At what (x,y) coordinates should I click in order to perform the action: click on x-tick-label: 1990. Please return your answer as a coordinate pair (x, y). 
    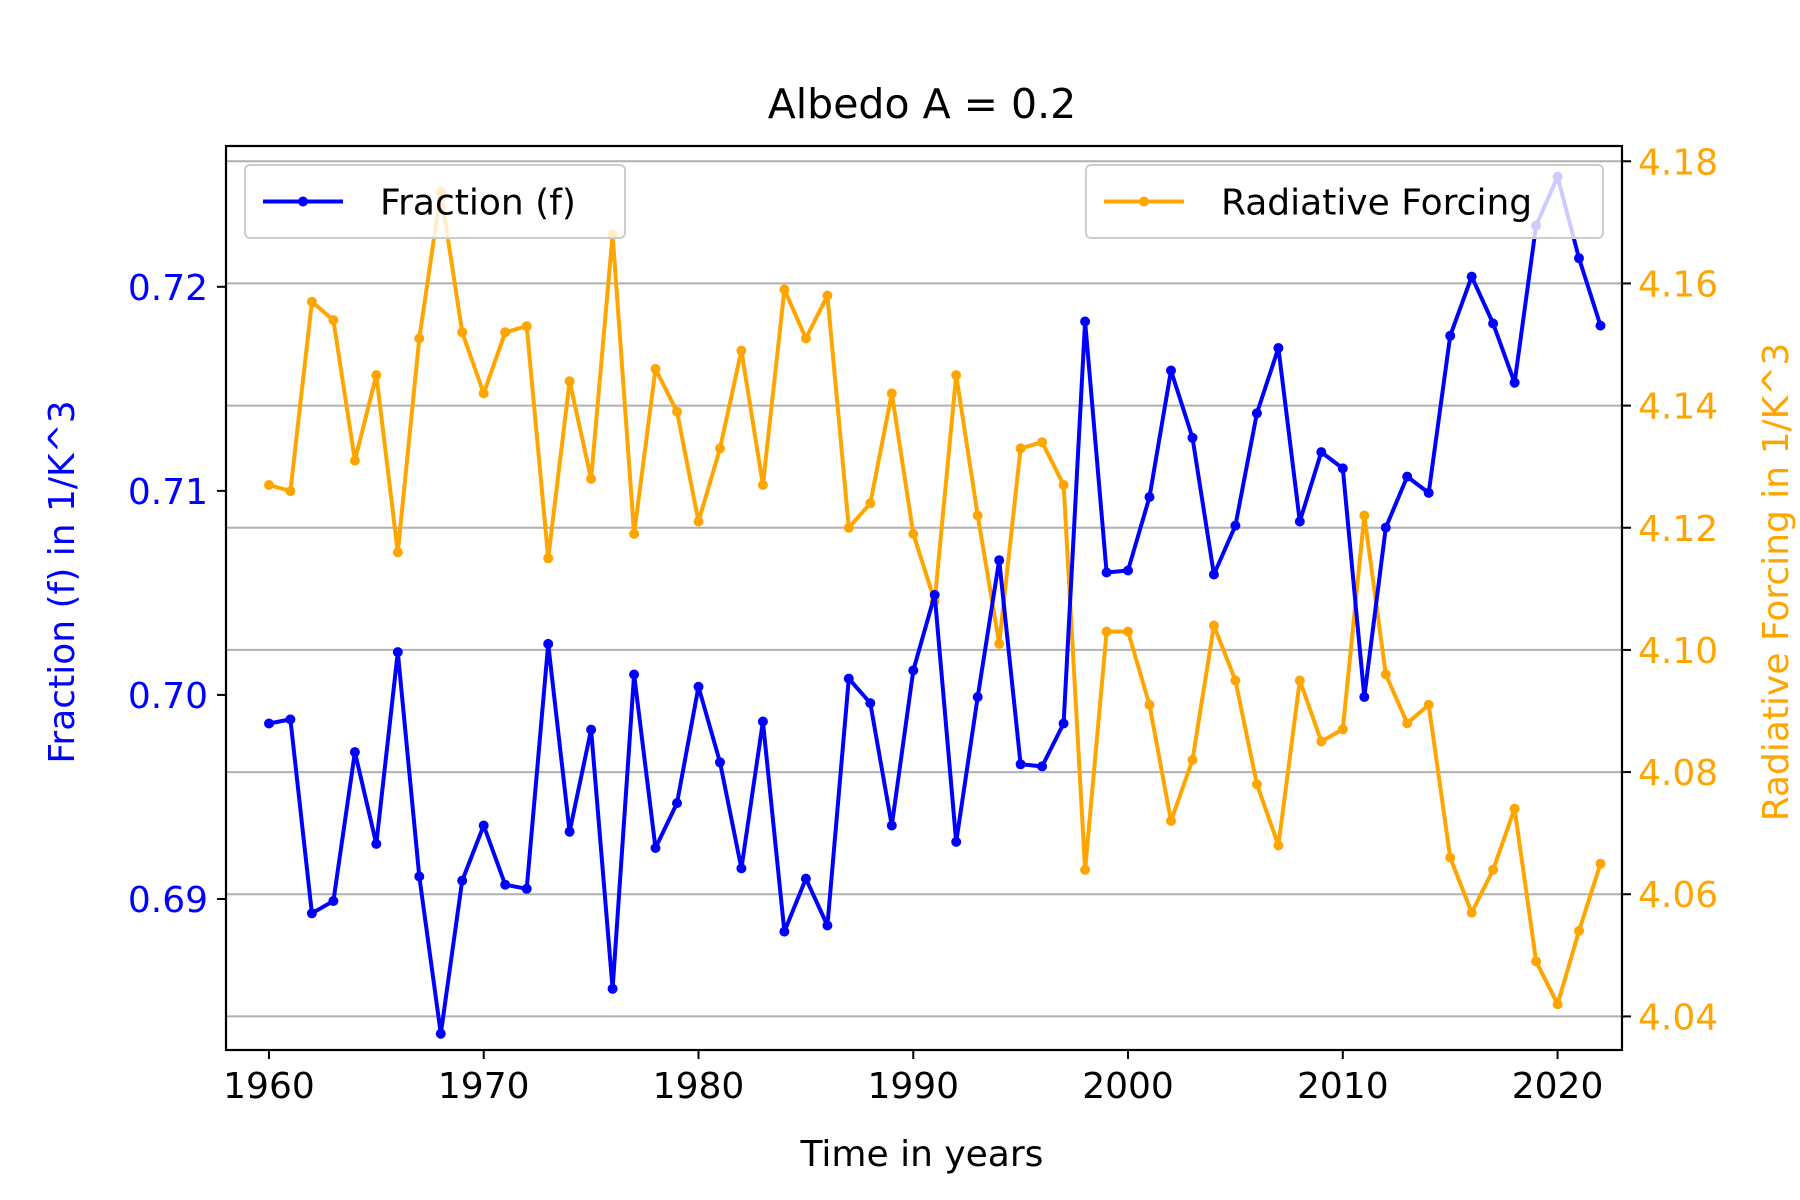
    Looking at the image, I should click on (913, 1086).